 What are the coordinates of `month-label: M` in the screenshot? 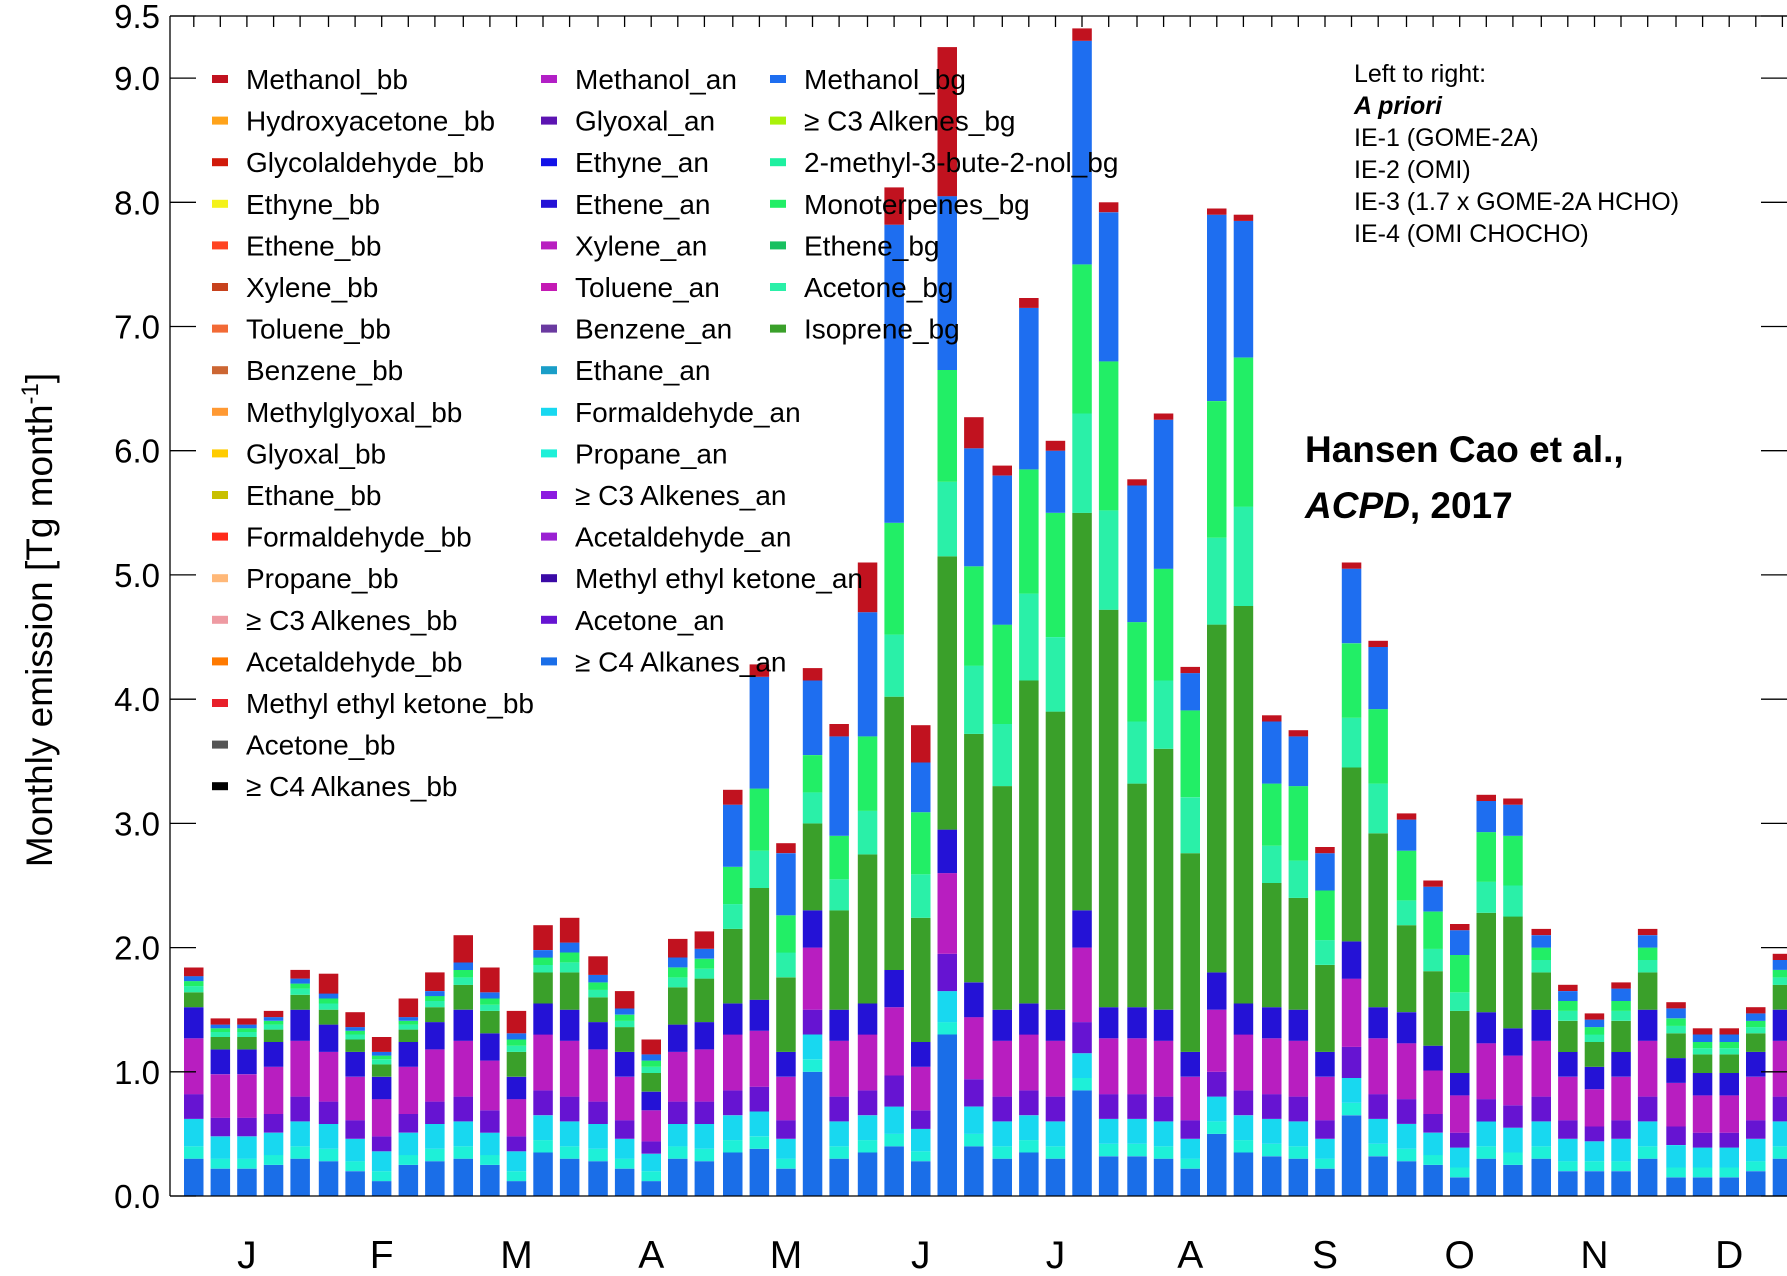 It's located at (786, 1255).